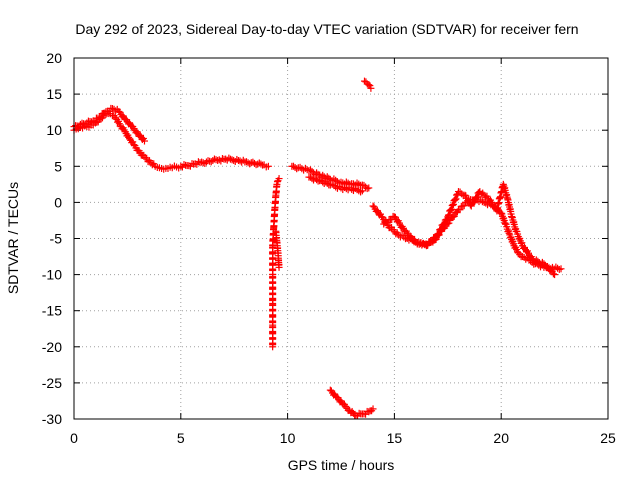 Image resolution: width=640 pixels, height=480 pixels. I want to click on y-tick-label: -25, so click(52, 383).